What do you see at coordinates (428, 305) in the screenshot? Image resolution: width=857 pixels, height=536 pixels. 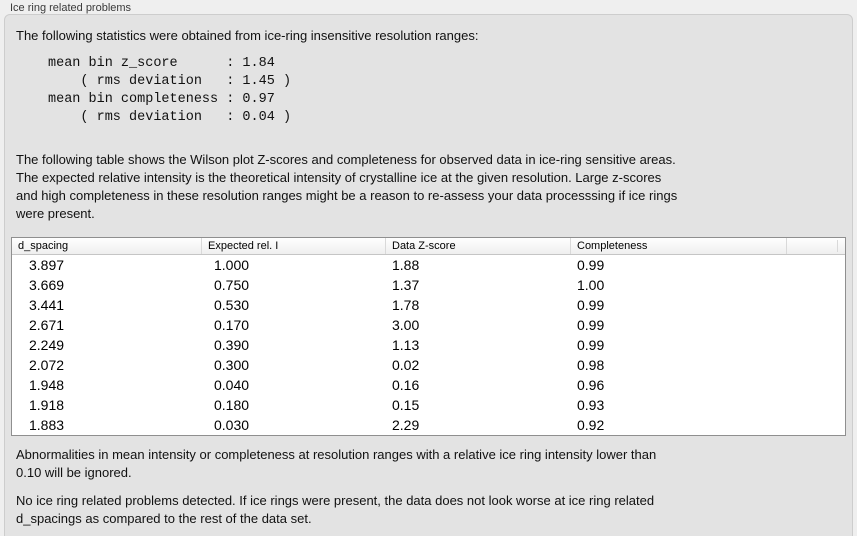 I see `table-row: 3.441 0.530 1.78 0.99` at bounding box center [428, 305].